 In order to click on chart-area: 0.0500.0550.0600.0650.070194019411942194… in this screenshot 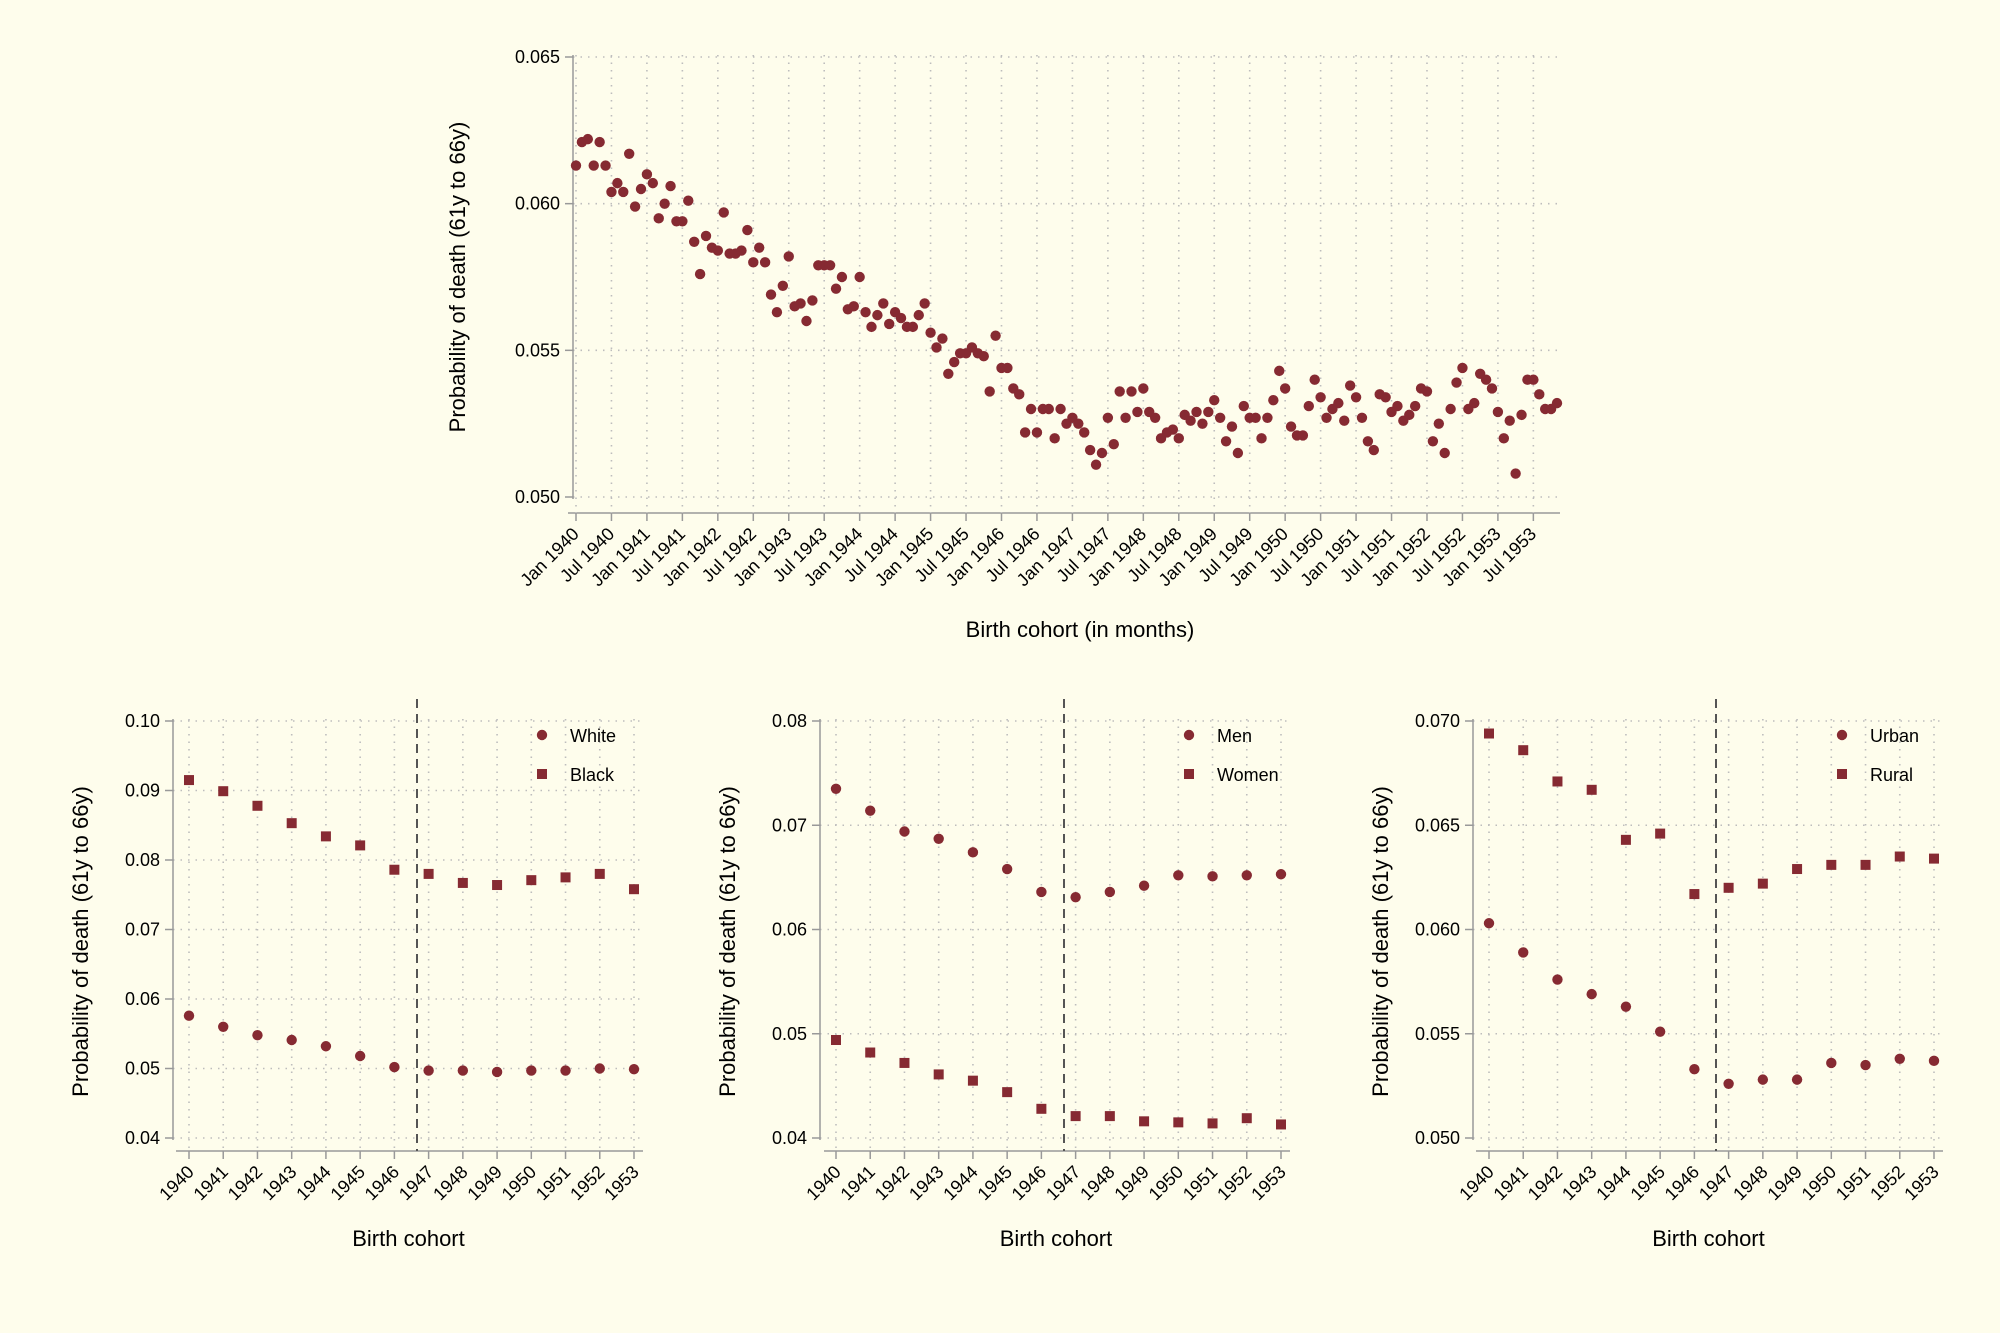, I will do `click(1655, 975)`.